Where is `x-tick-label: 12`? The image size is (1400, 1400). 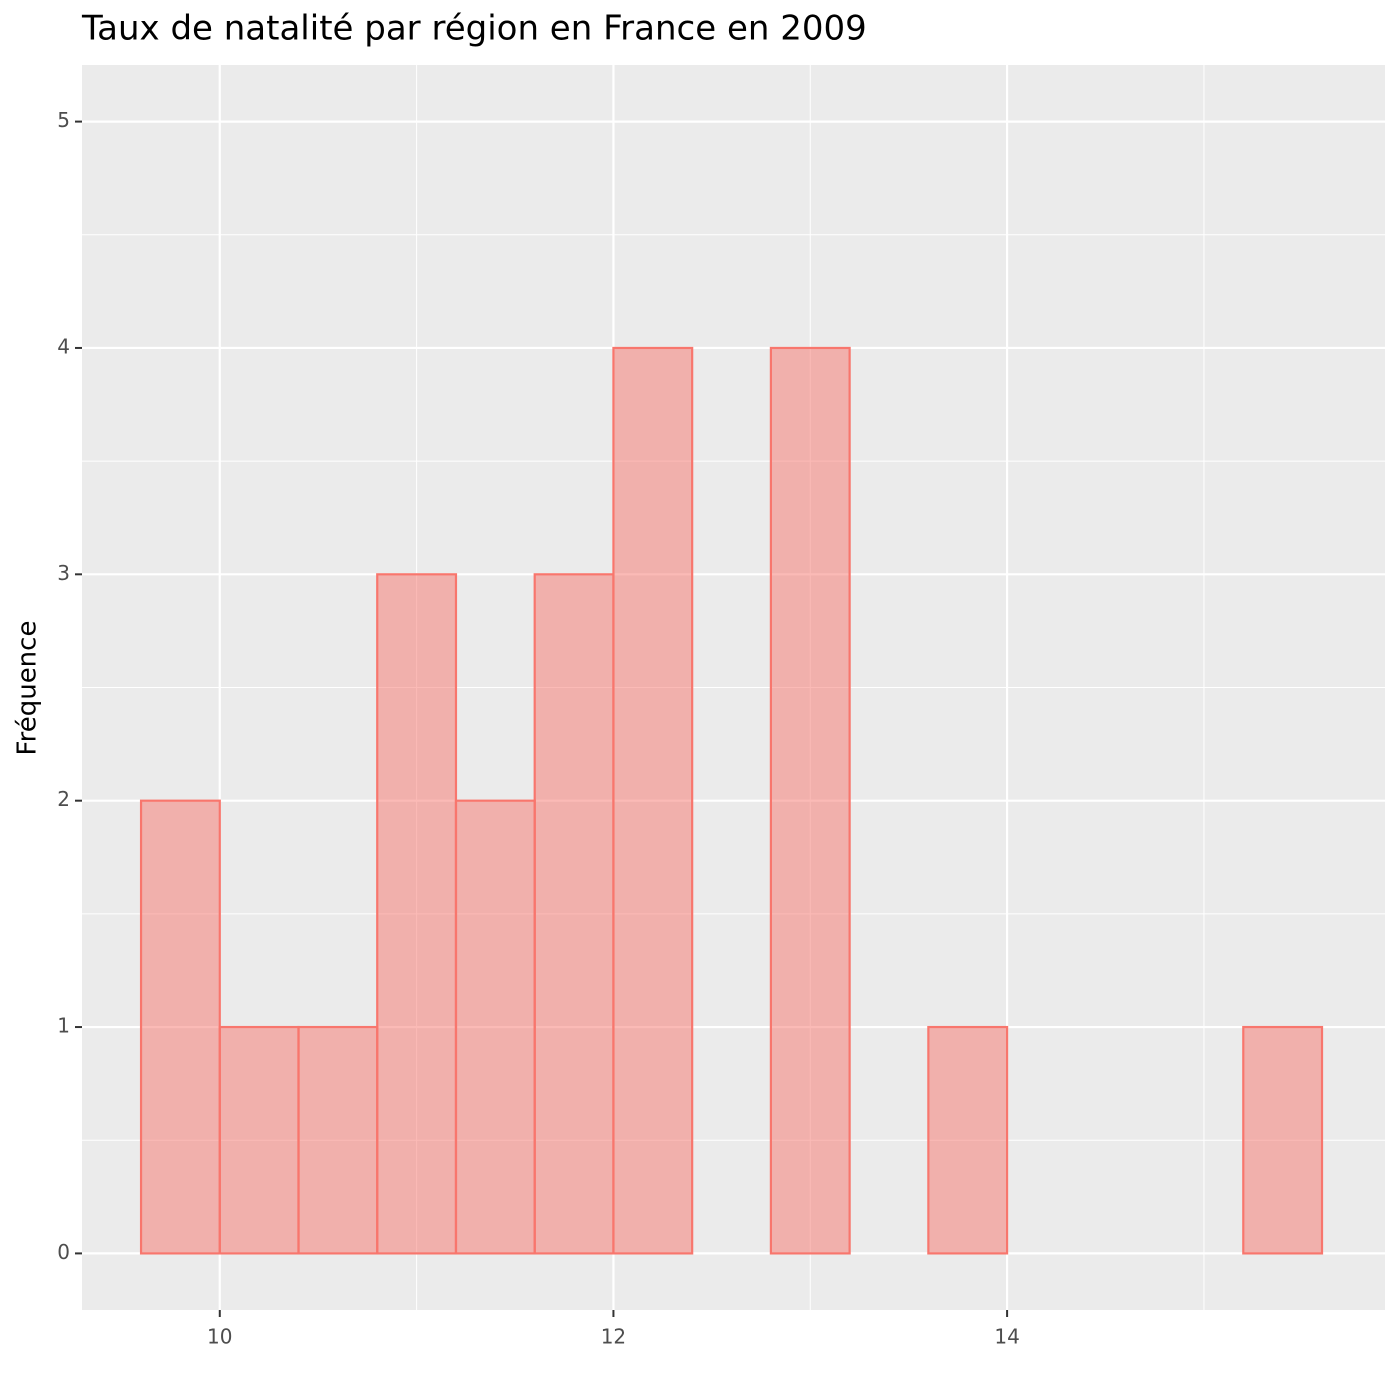 x-tick-label: 12 is located at coordinates (613, 1337).